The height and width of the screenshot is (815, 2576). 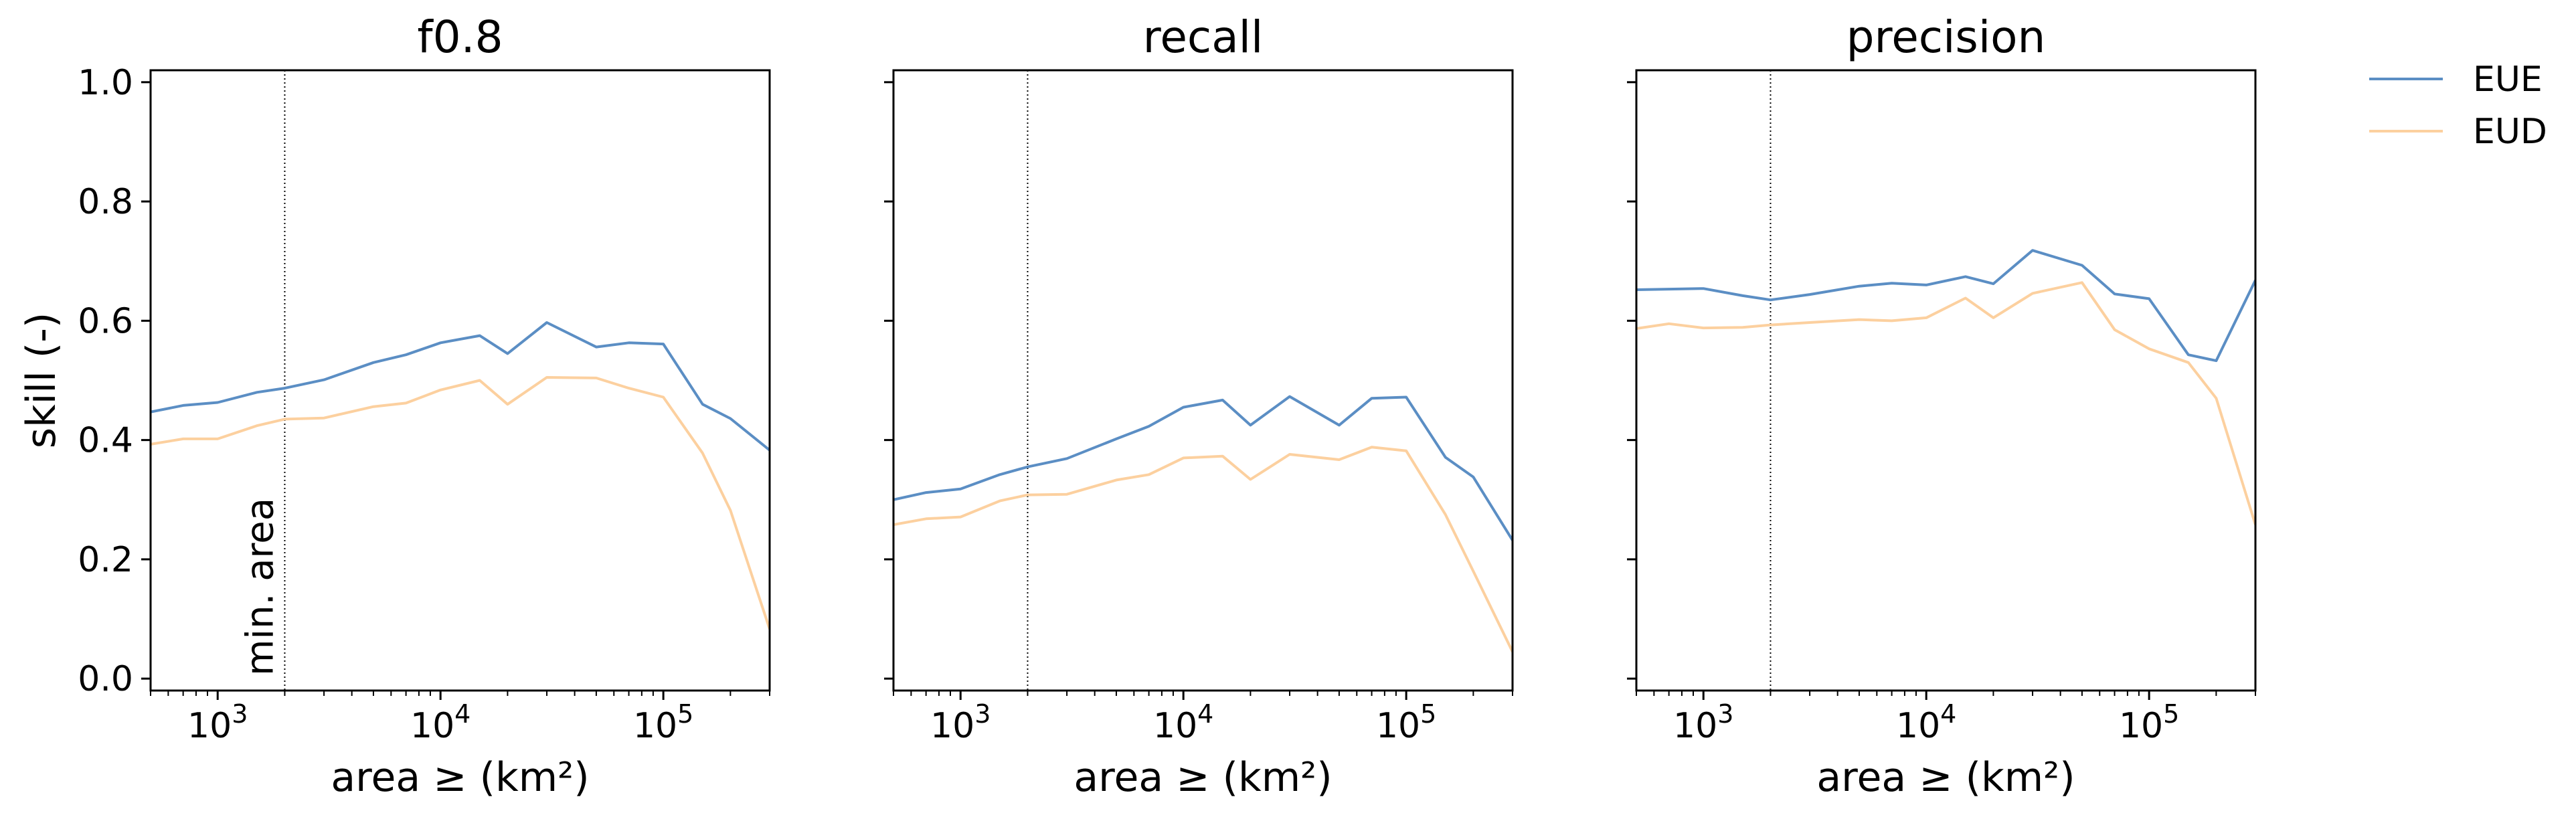 I want to click on y-tick-label: 0.4, so click(x=105, y=441).